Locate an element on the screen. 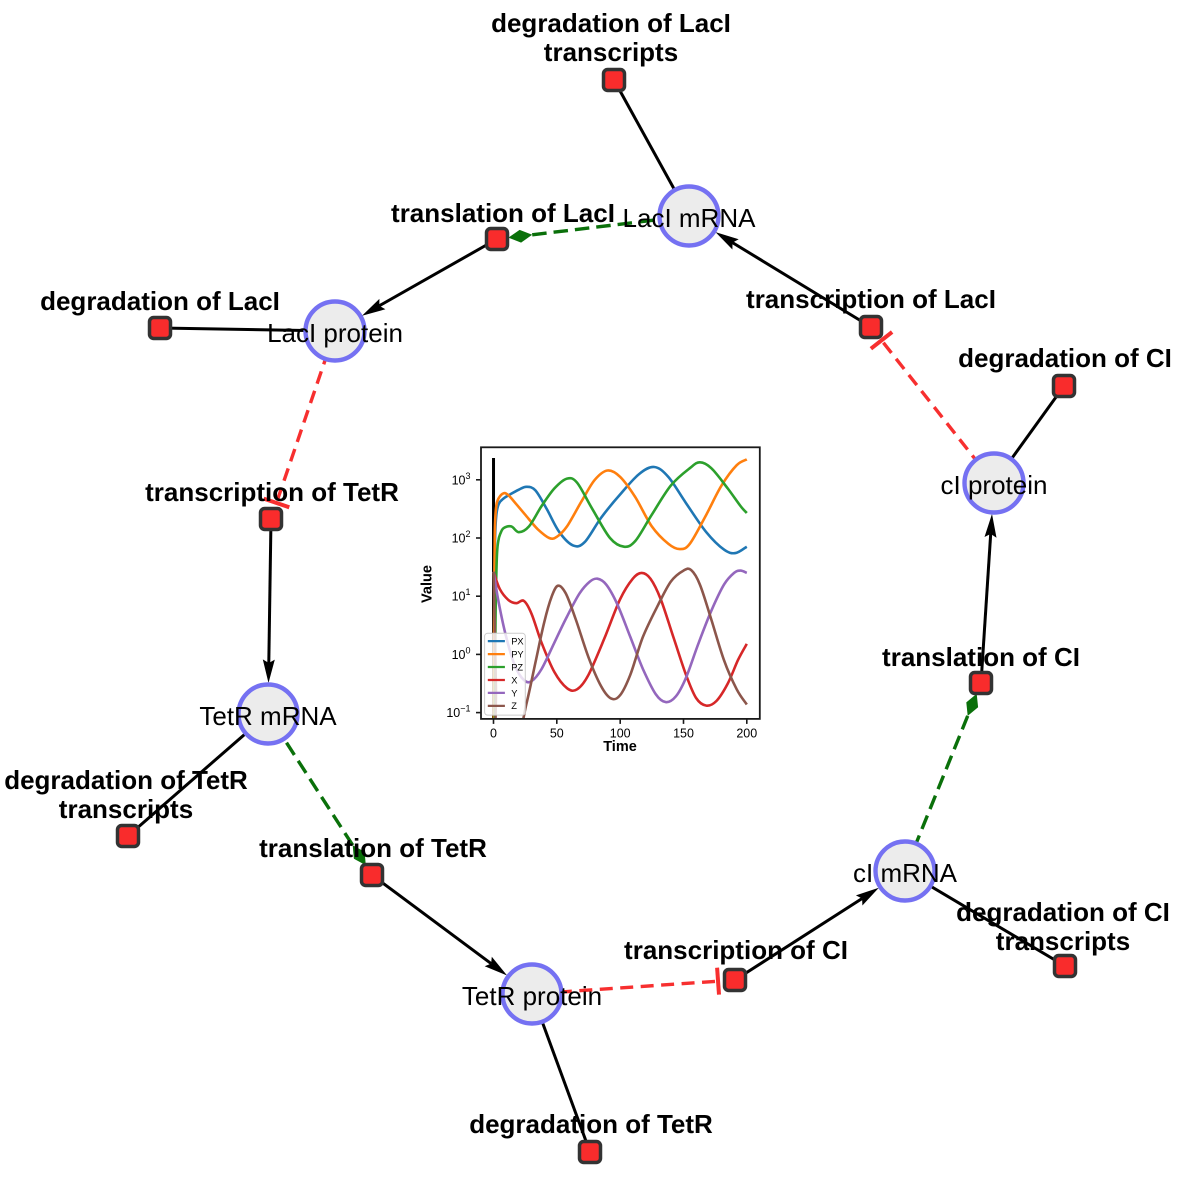 The image size is (1189, 1200). svg-text: LacI mRNA is located at coordinates (690, 218).